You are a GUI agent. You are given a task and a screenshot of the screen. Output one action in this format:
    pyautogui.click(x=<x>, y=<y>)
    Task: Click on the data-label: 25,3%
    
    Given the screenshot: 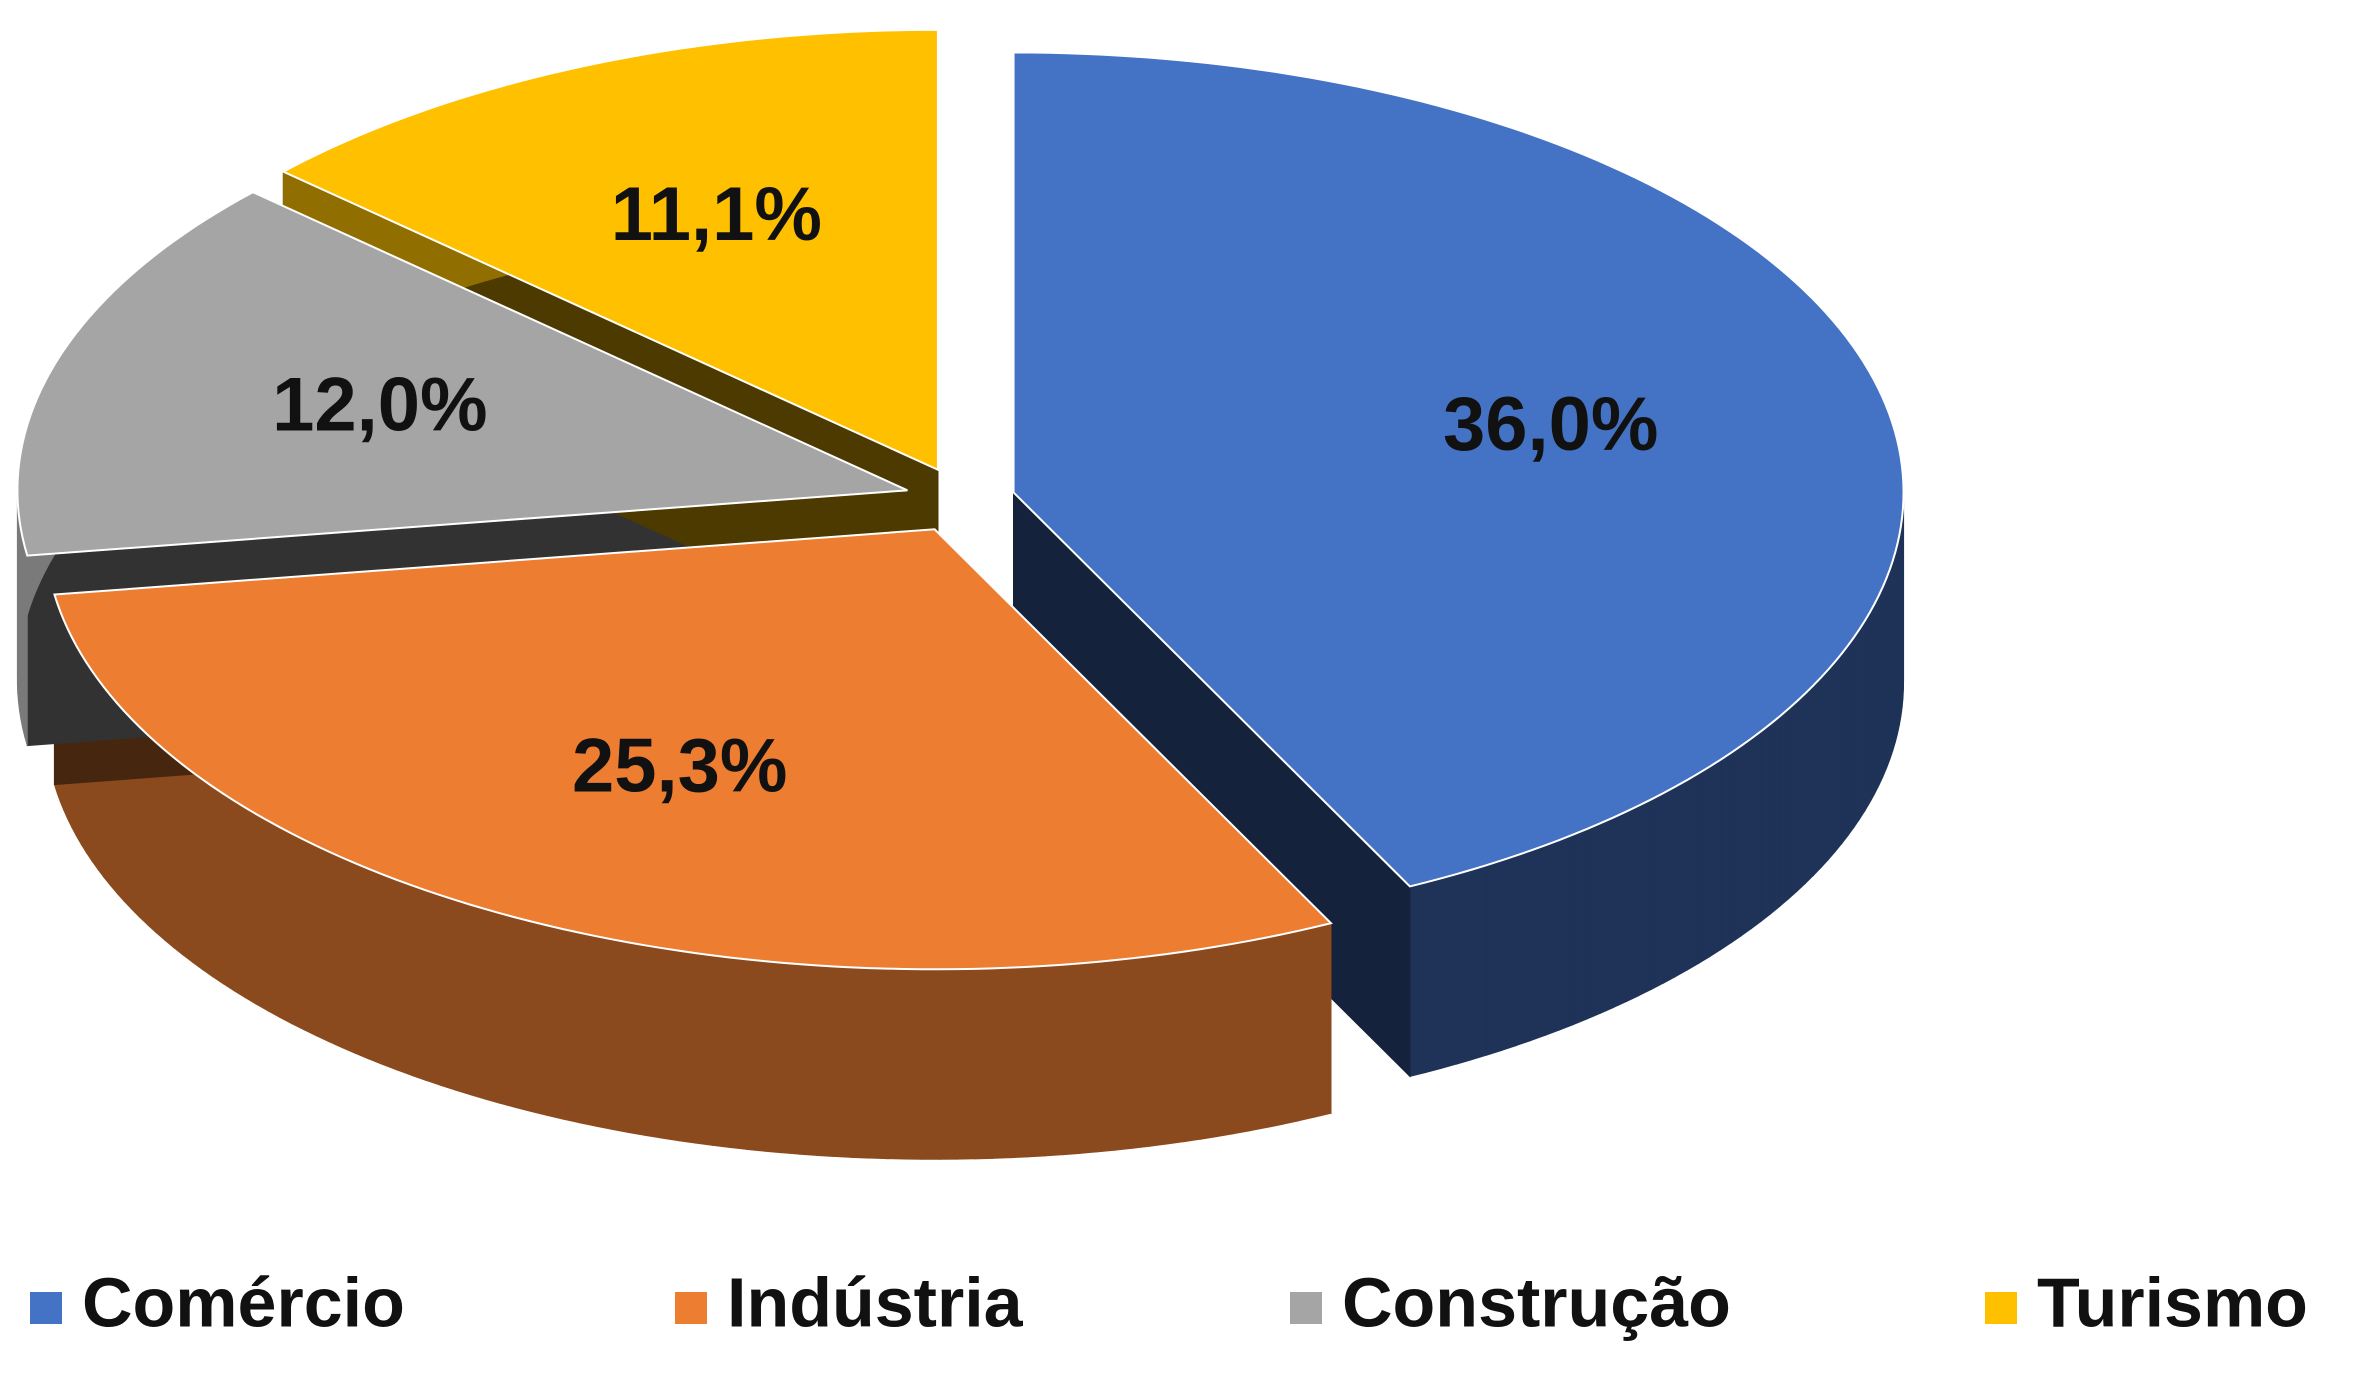 What is the action you would take?
    pyautogui.click(x=680, y=765)
    